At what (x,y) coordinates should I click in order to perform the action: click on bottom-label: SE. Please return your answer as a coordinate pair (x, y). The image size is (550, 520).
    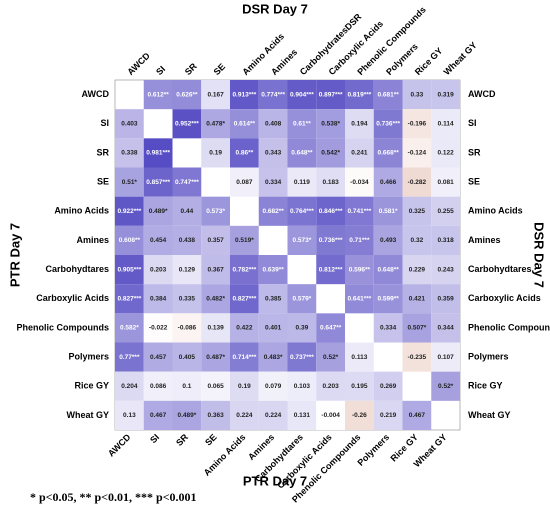
    Looking at the image, I should click on (211, 440).